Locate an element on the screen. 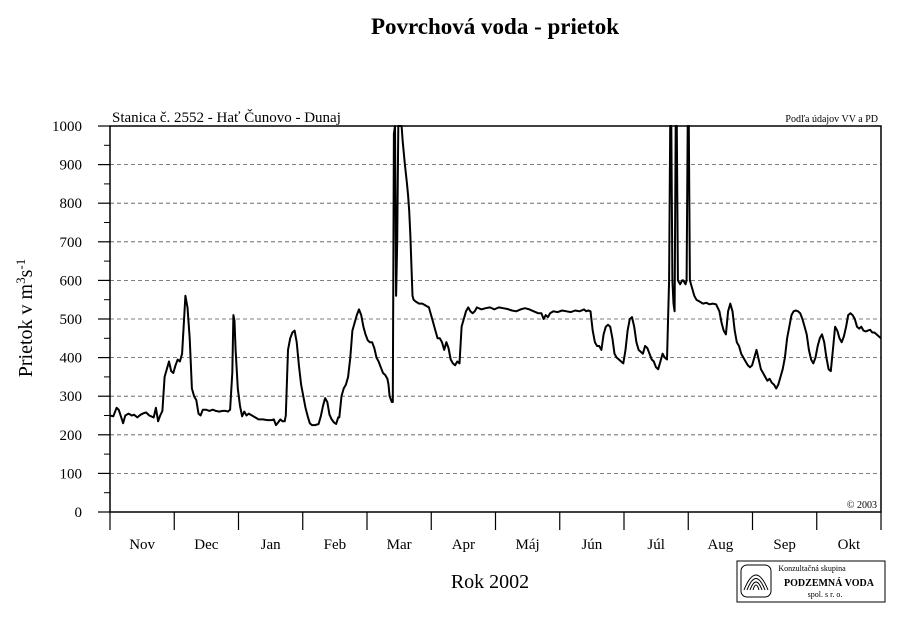  x-month-label: Máj is located at coordinates (528, 545).